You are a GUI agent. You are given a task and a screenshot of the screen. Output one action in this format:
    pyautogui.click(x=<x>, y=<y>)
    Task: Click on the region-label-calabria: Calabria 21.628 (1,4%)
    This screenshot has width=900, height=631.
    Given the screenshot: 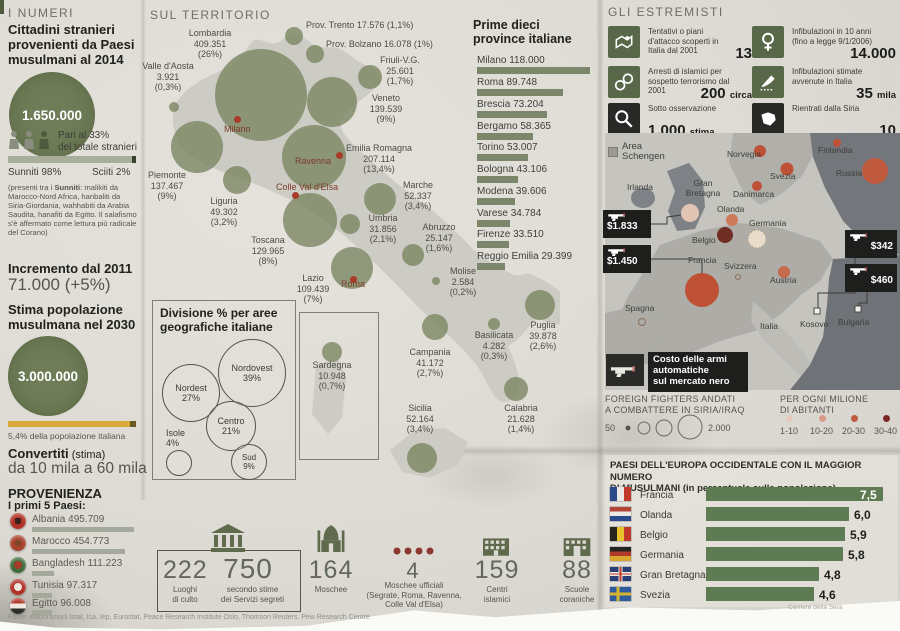 What is the action you would take?
    pyautogui.click(x=521, y=419)
    